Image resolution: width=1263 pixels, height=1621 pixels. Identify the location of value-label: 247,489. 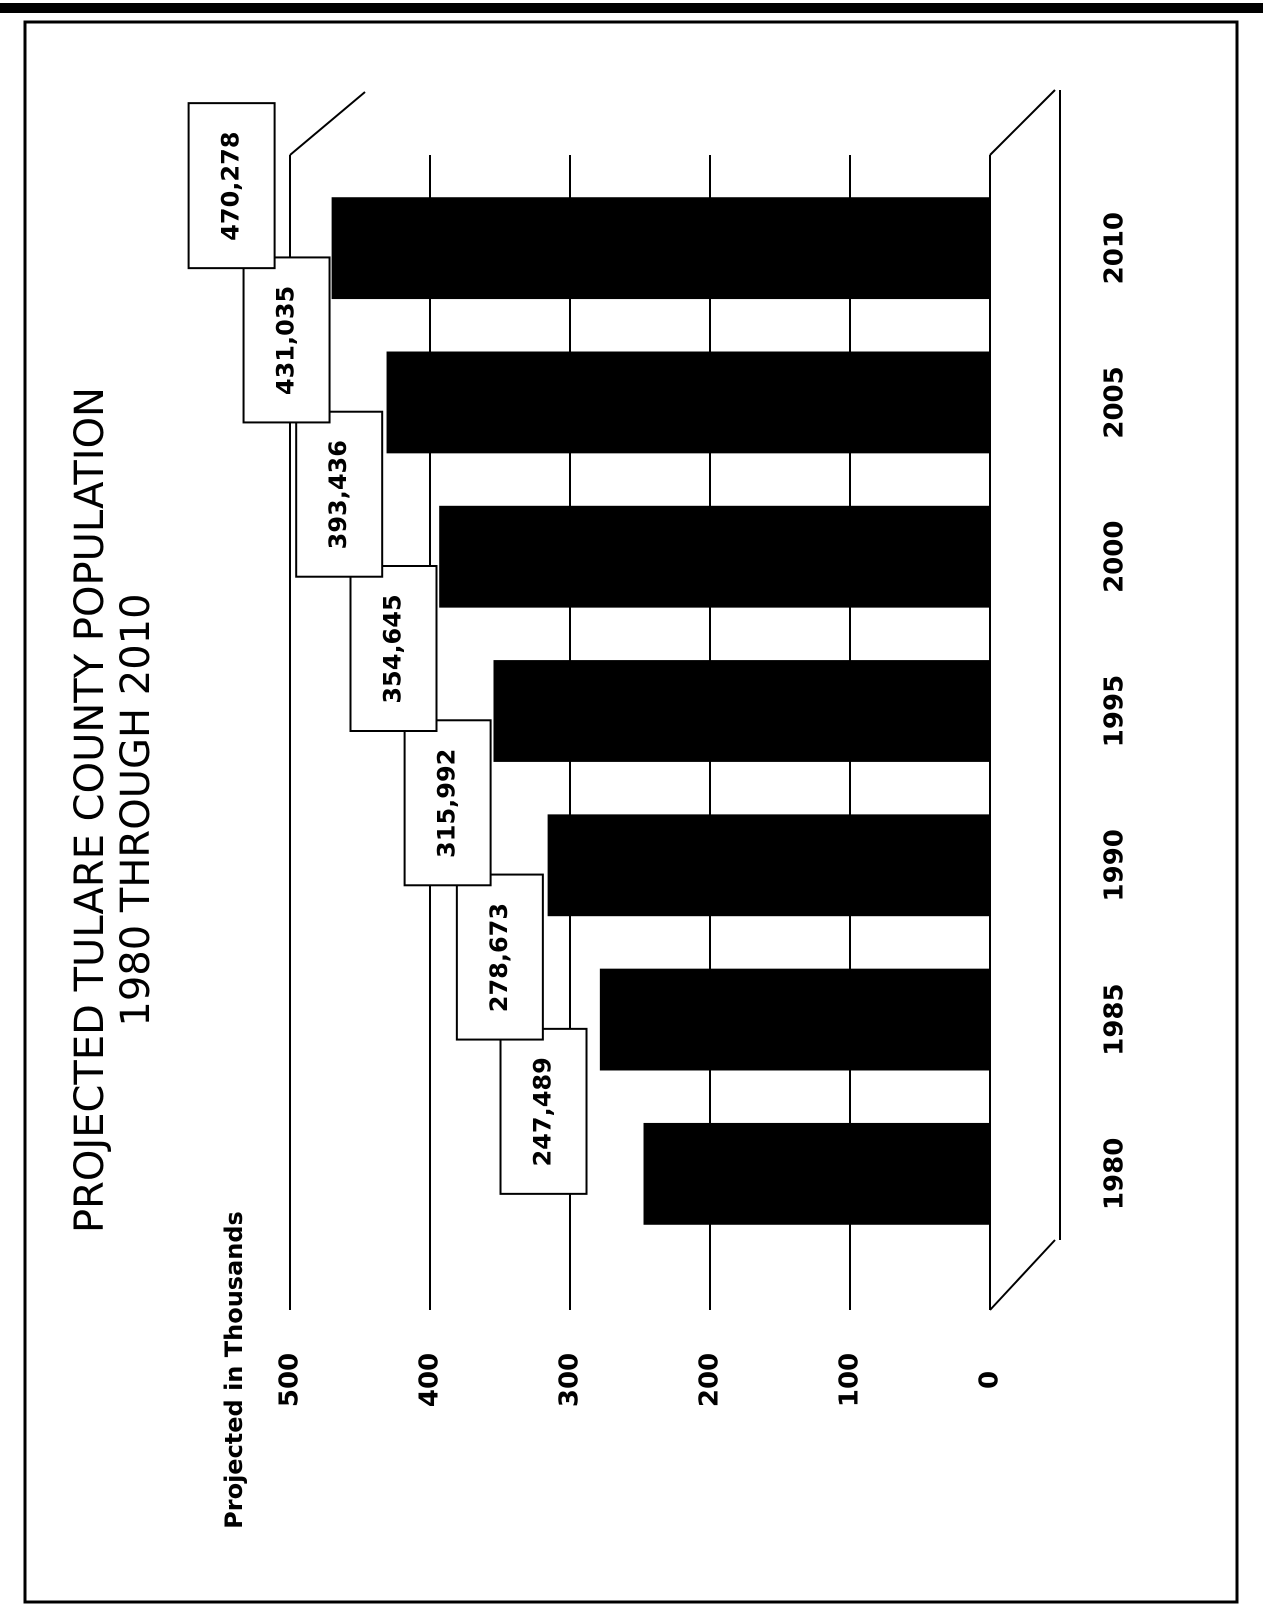
(543, 1111).